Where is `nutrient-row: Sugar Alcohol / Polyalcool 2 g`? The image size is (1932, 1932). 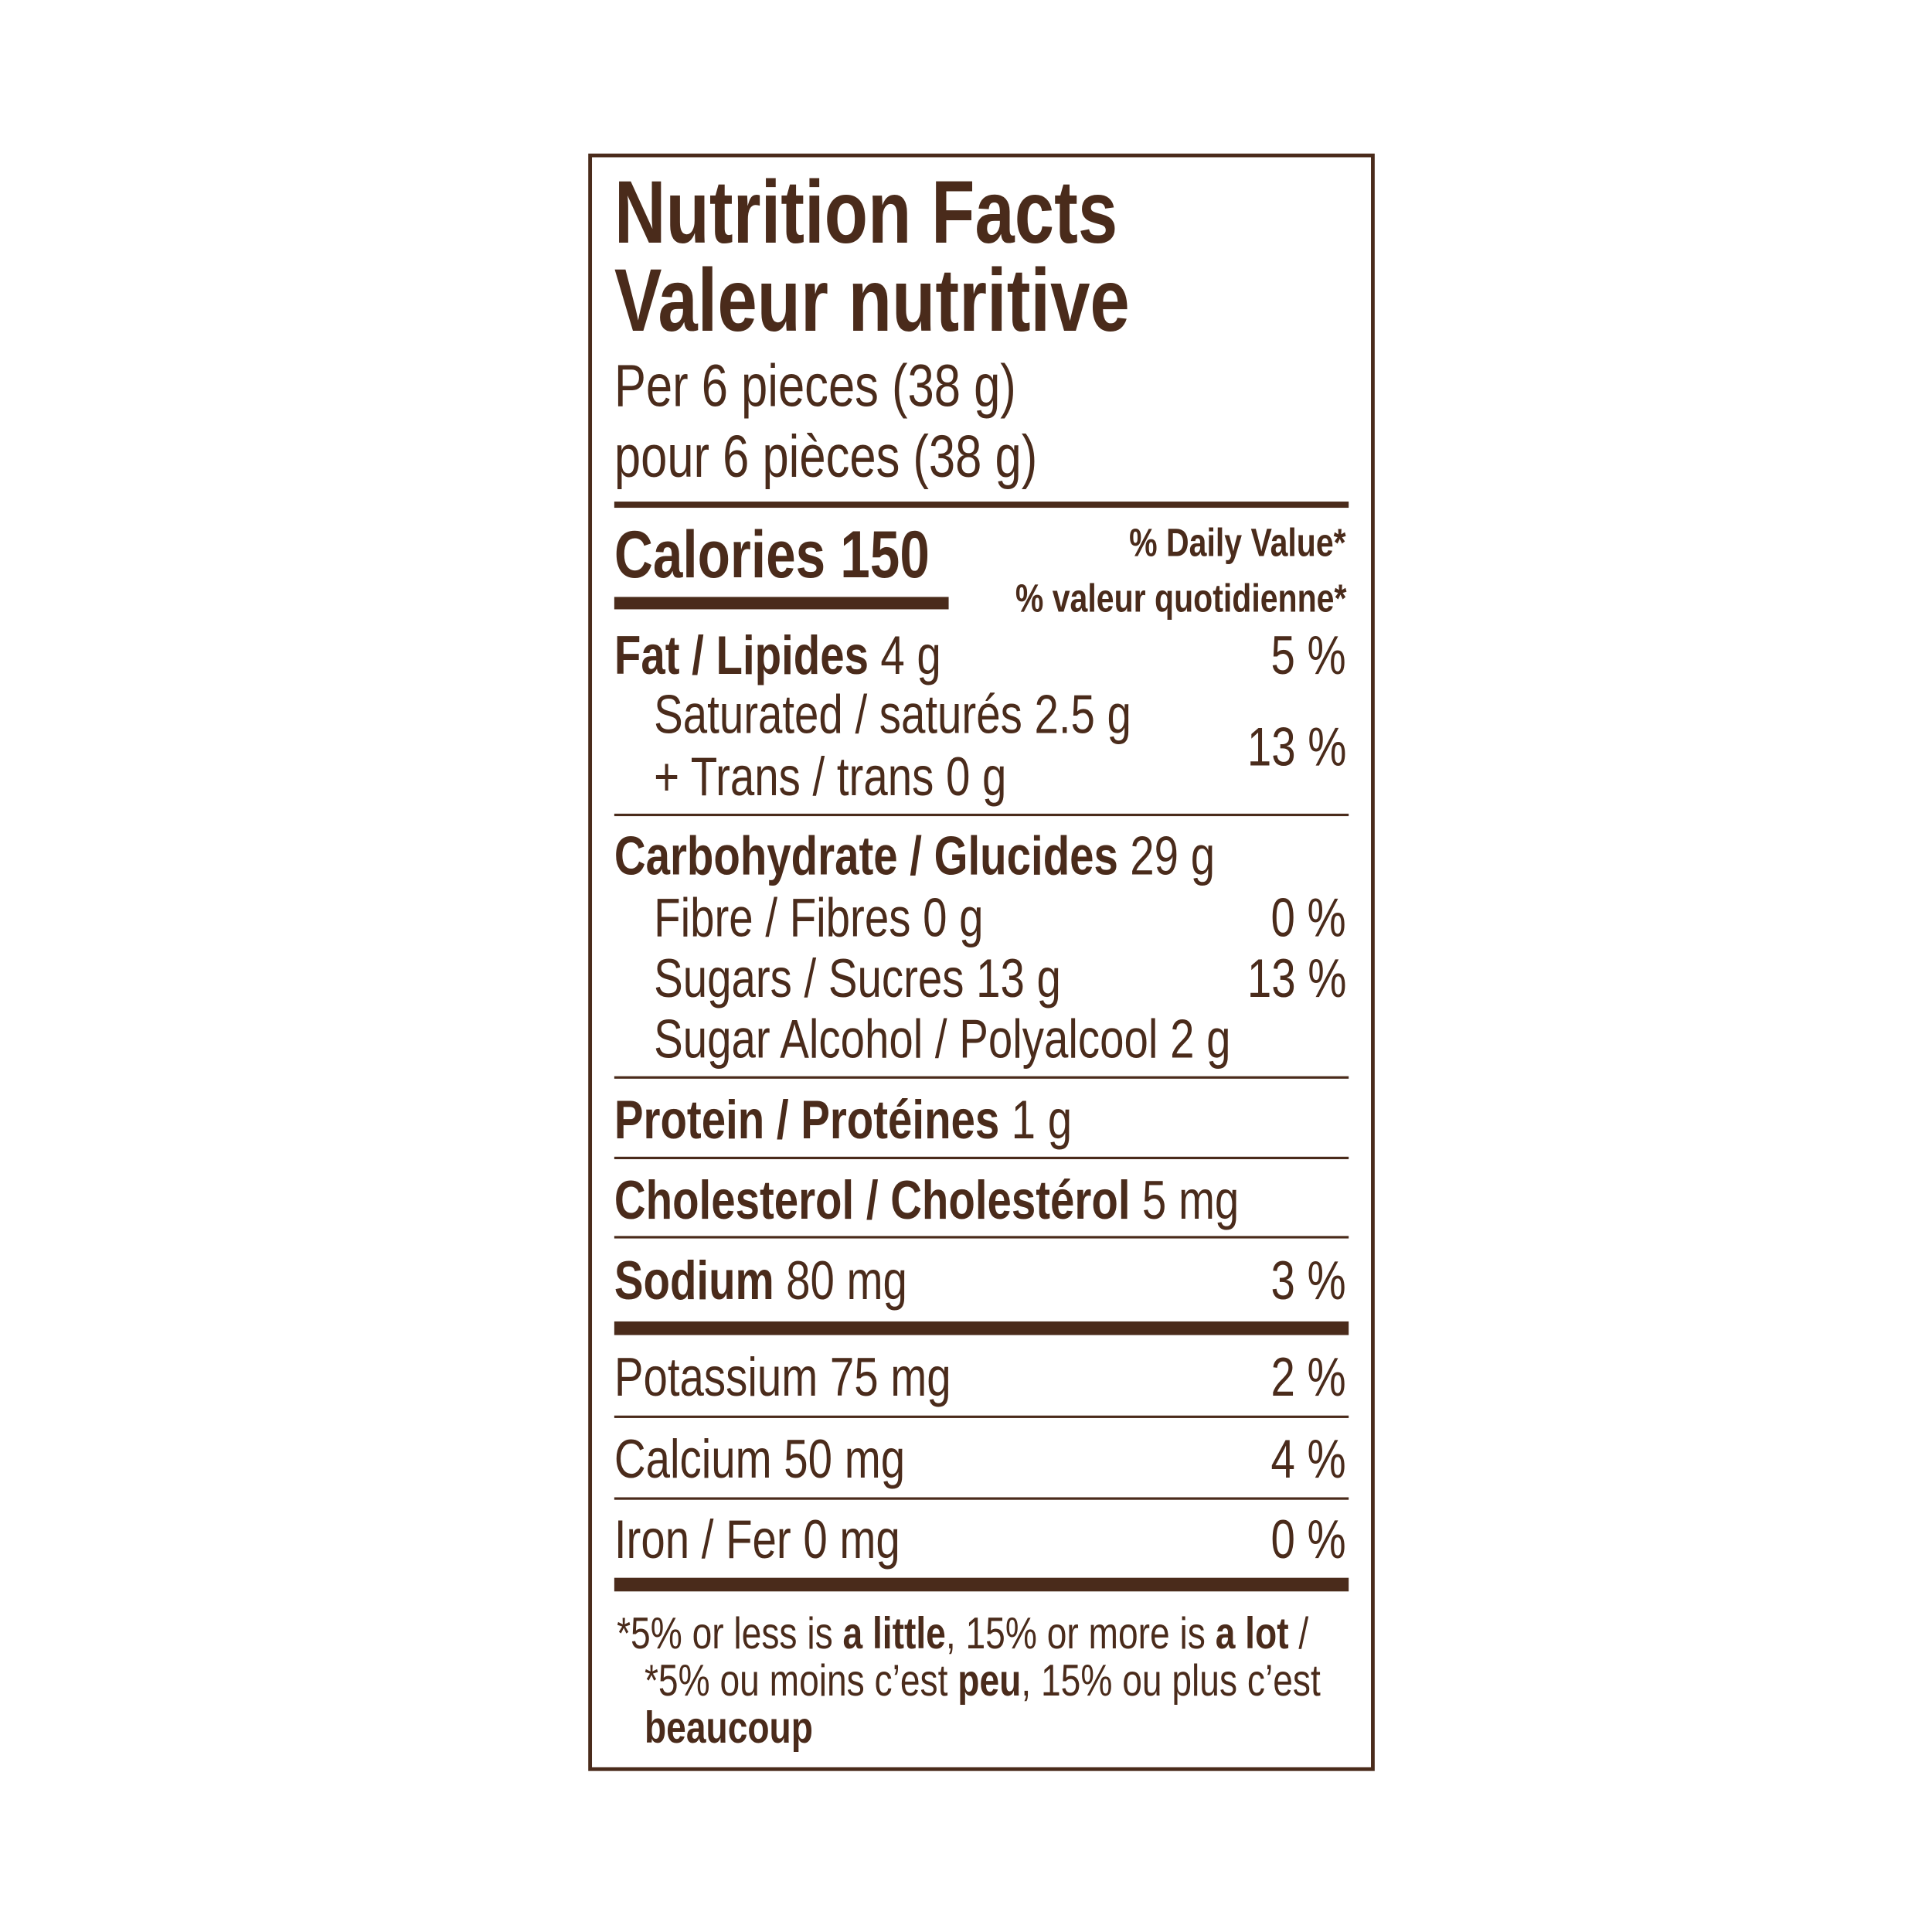 nutrient-row: Sugar Alcohol / Polyalcool 2 g is located at coordinates (942, 1040).